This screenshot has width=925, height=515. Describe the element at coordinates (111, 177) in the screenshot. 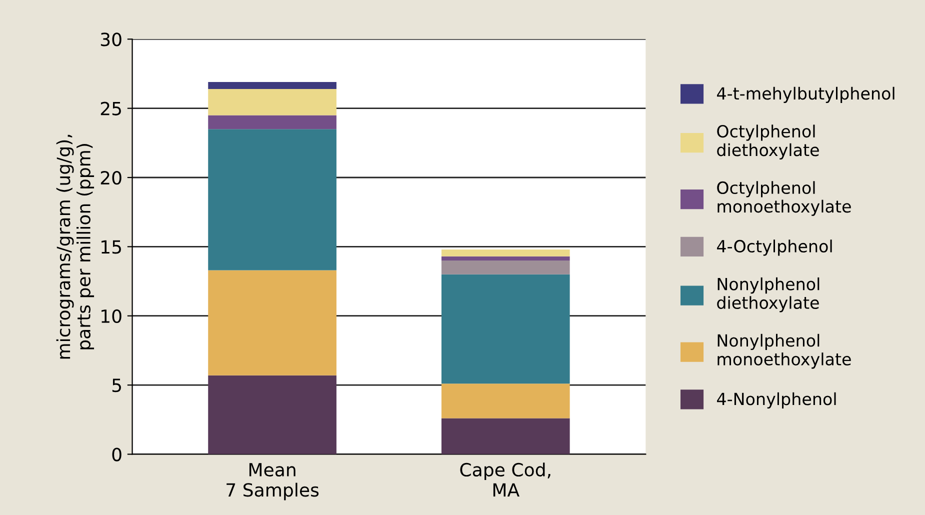

I see `y-tick-label: 20` at that location.